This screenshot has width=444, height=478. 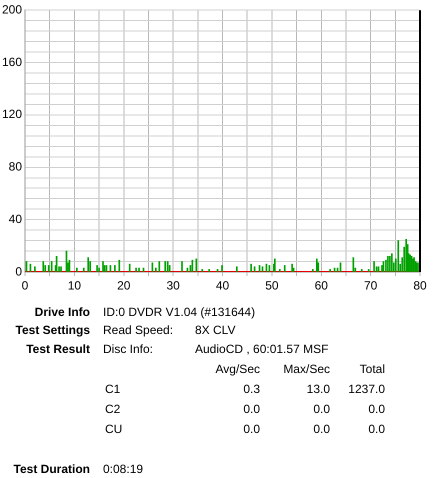 What do you see at coordinates (318, 389) in the screenshot?
I see `text: 13.0` at bounding box center [318, 389].